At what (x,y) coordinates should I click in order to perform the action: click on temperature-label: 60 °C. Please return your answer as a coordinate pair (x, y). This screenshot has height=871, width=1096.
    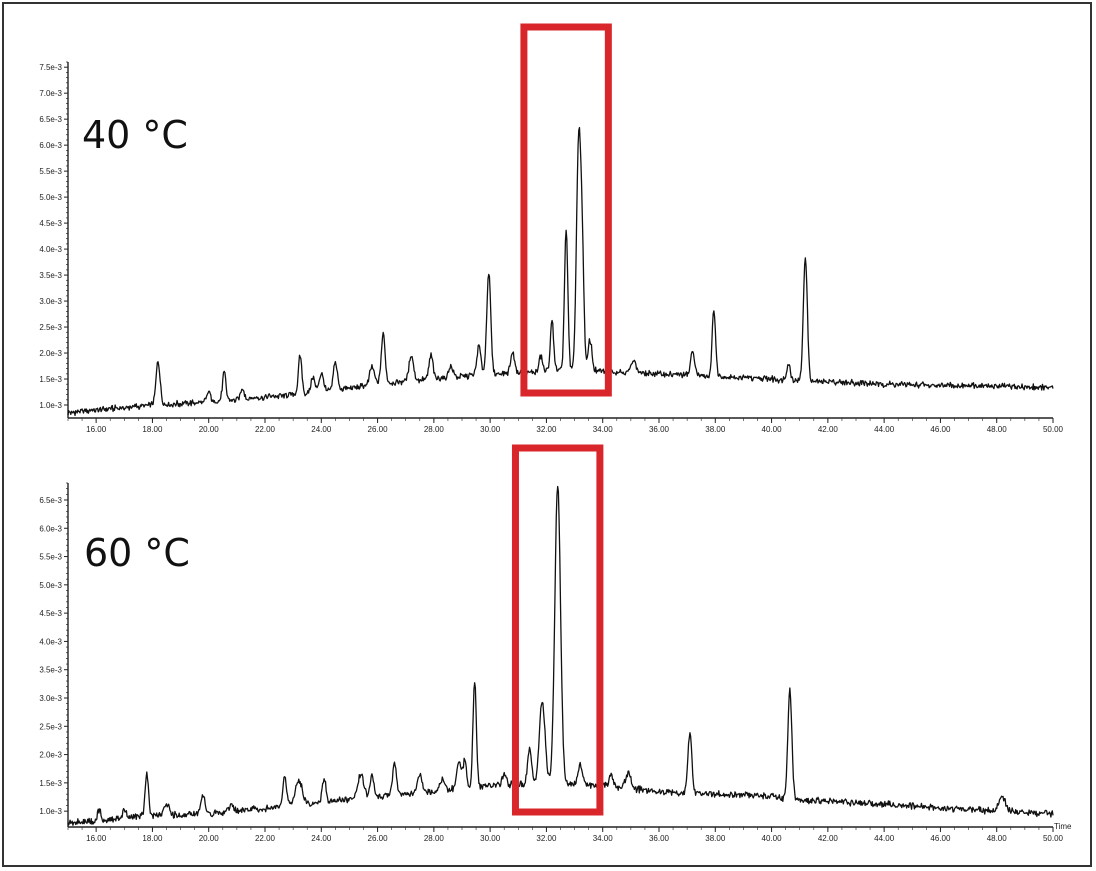
    Looking at the image, I should click on (137, 553).